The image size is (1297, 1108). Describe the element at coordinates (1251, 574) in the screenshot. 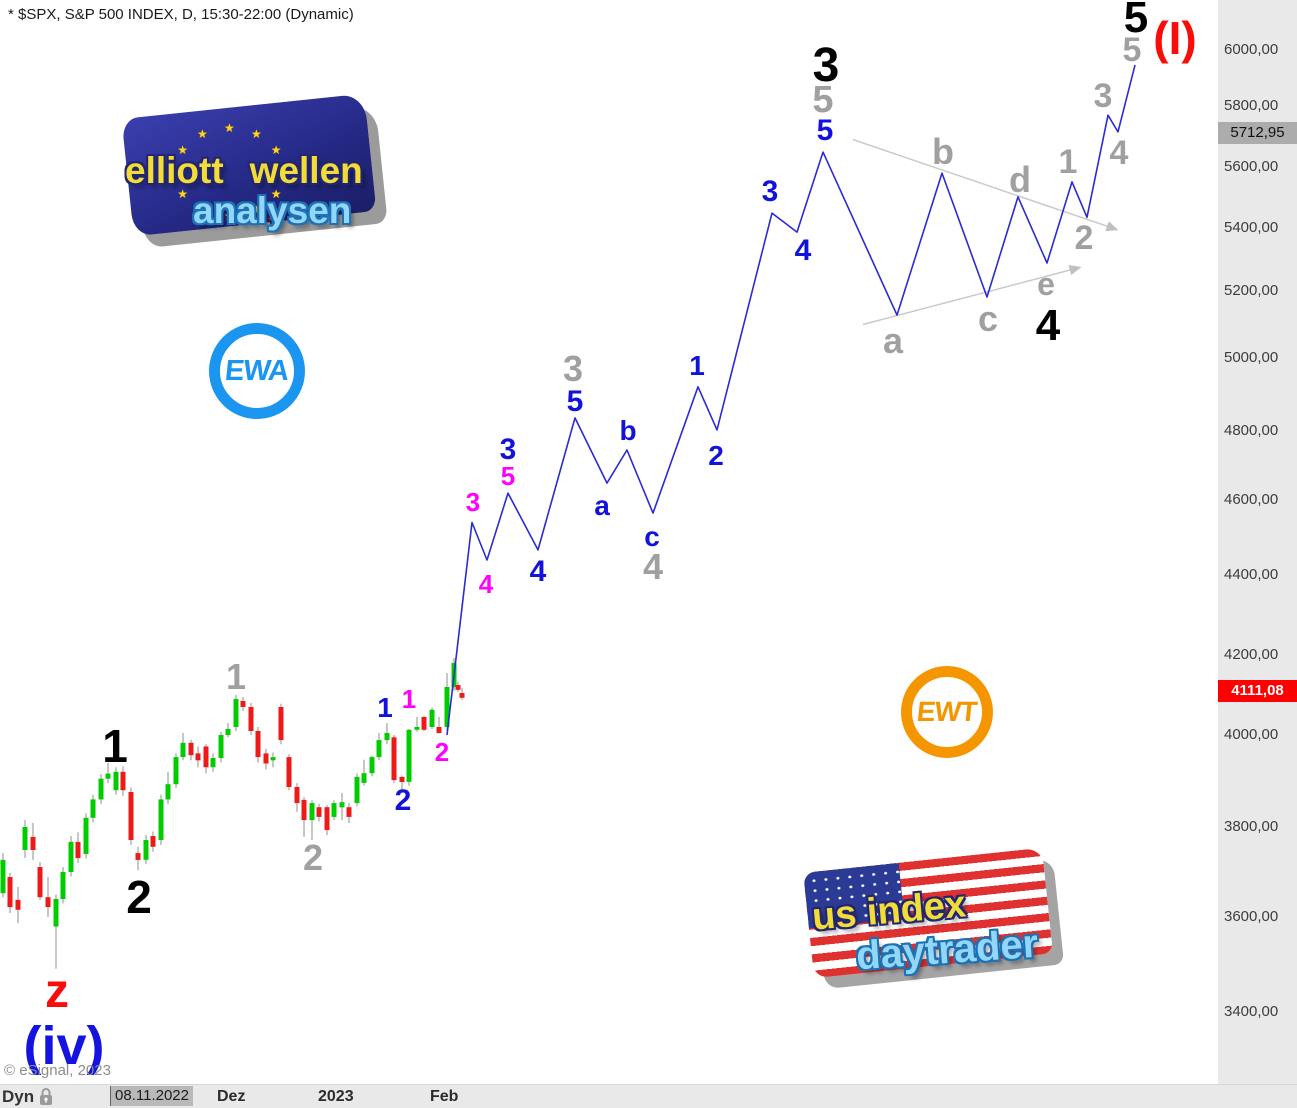

I see `axis-tick-label: 4400,00` at that location.